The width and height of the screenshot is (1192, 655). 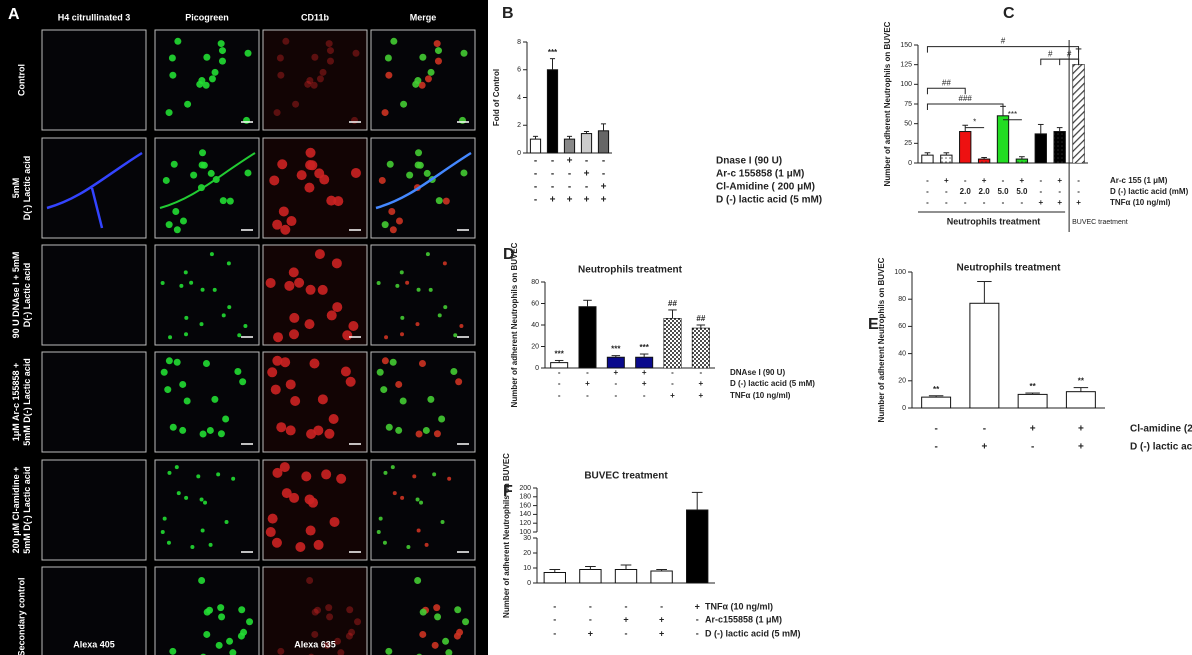 I want to click on y-tick-label: 50, so click(x=908, y=124).